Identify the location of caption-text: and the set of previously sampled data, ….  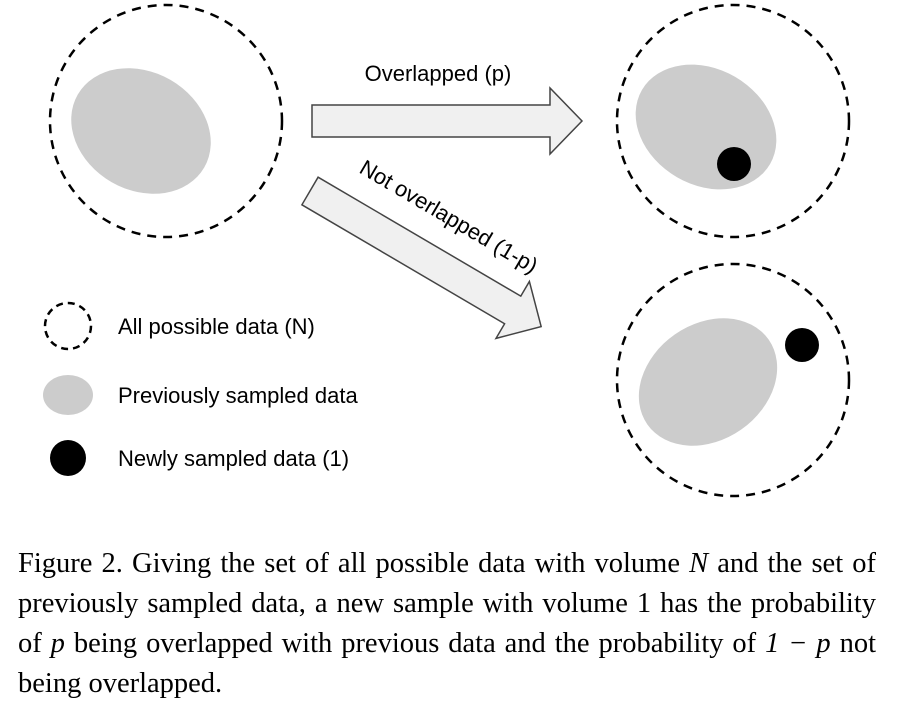
(447, 603).